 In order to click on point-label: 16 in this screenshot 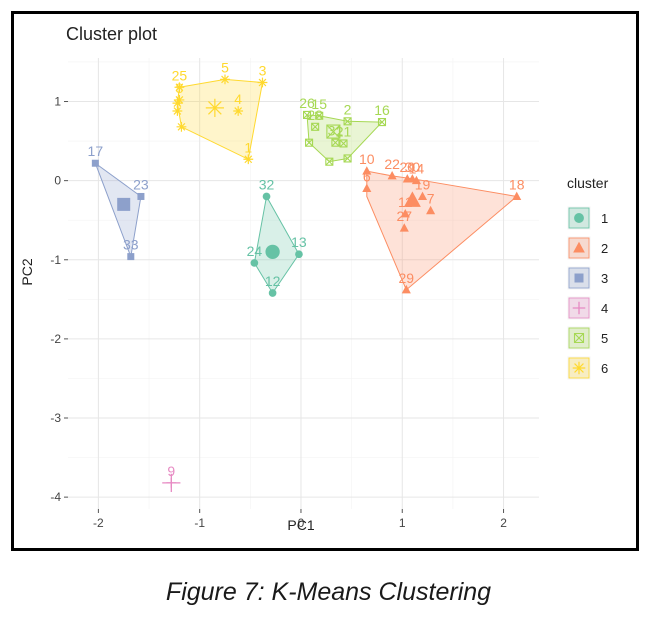, I will do `click(382, 110)`.